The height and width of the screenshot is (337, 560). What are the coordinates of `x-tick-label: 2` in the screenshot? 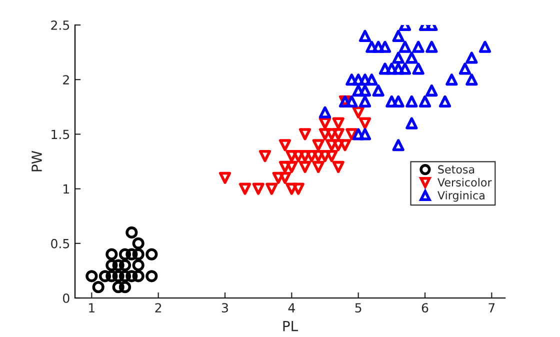 It's located at (158, 307).